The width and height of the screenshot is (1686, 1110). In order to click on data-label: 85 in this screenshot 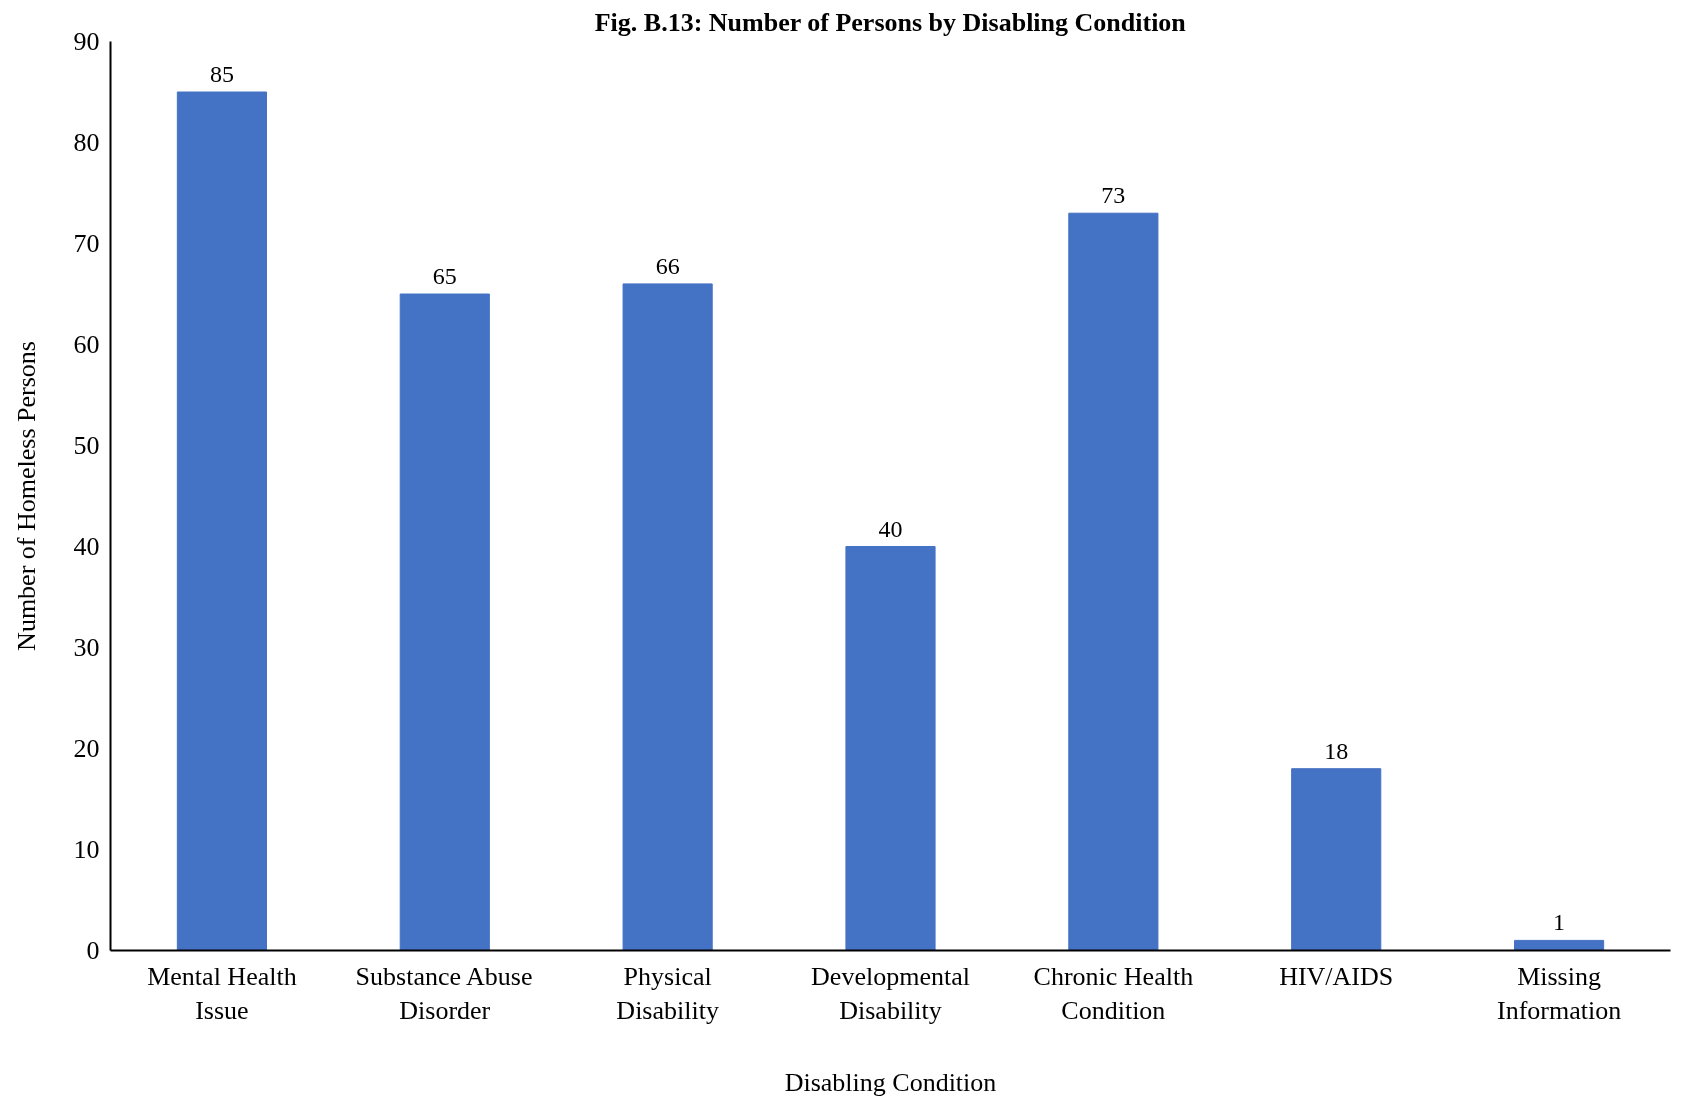, I will do `click(221, 74)`.